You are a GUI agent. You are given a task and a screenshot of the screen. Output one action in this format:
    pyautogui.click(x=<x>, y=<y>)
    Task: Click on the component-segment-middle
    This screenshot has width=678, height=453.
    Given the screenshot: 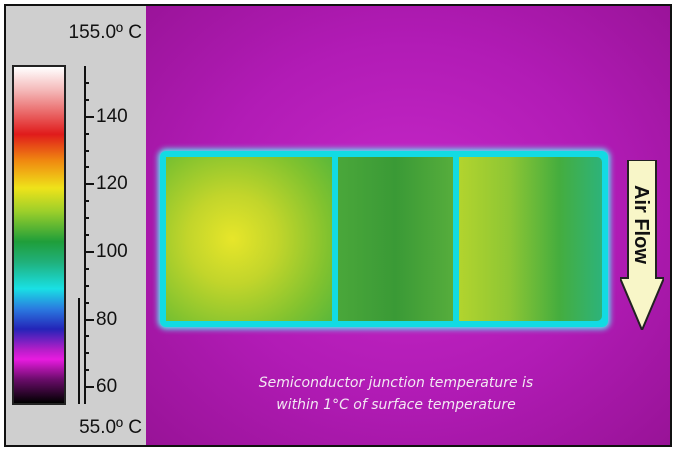 What is the action you would take?
    pyautogui.click(x=395, y=239)
    